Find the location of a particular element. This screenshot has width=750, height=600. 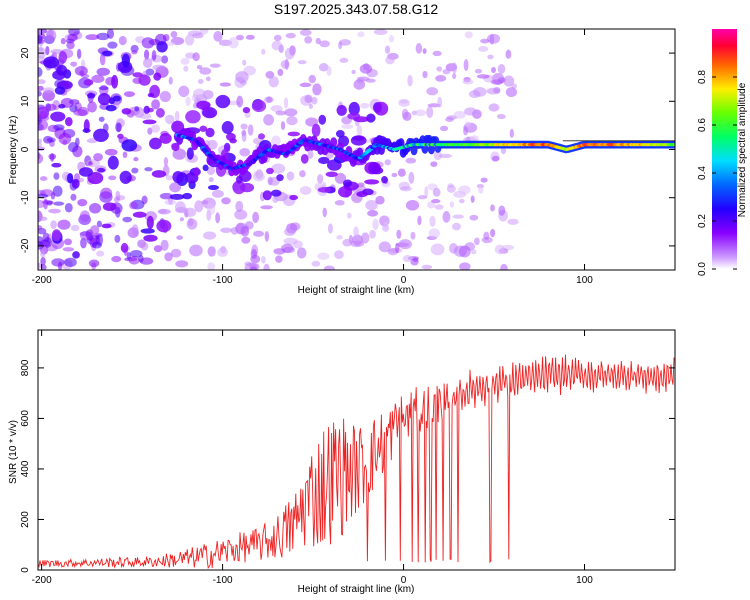

spec-ytick-label: 20 is located at coordinates (25, 53).